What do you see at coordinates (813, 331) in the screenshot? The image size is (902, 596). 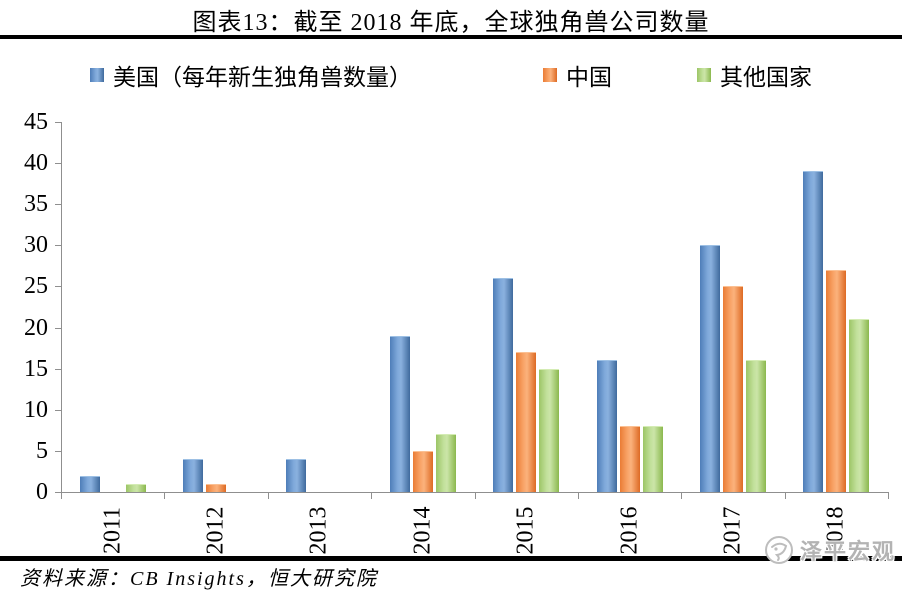 I see `bar-us-2018` at bounding box center [813, 331].